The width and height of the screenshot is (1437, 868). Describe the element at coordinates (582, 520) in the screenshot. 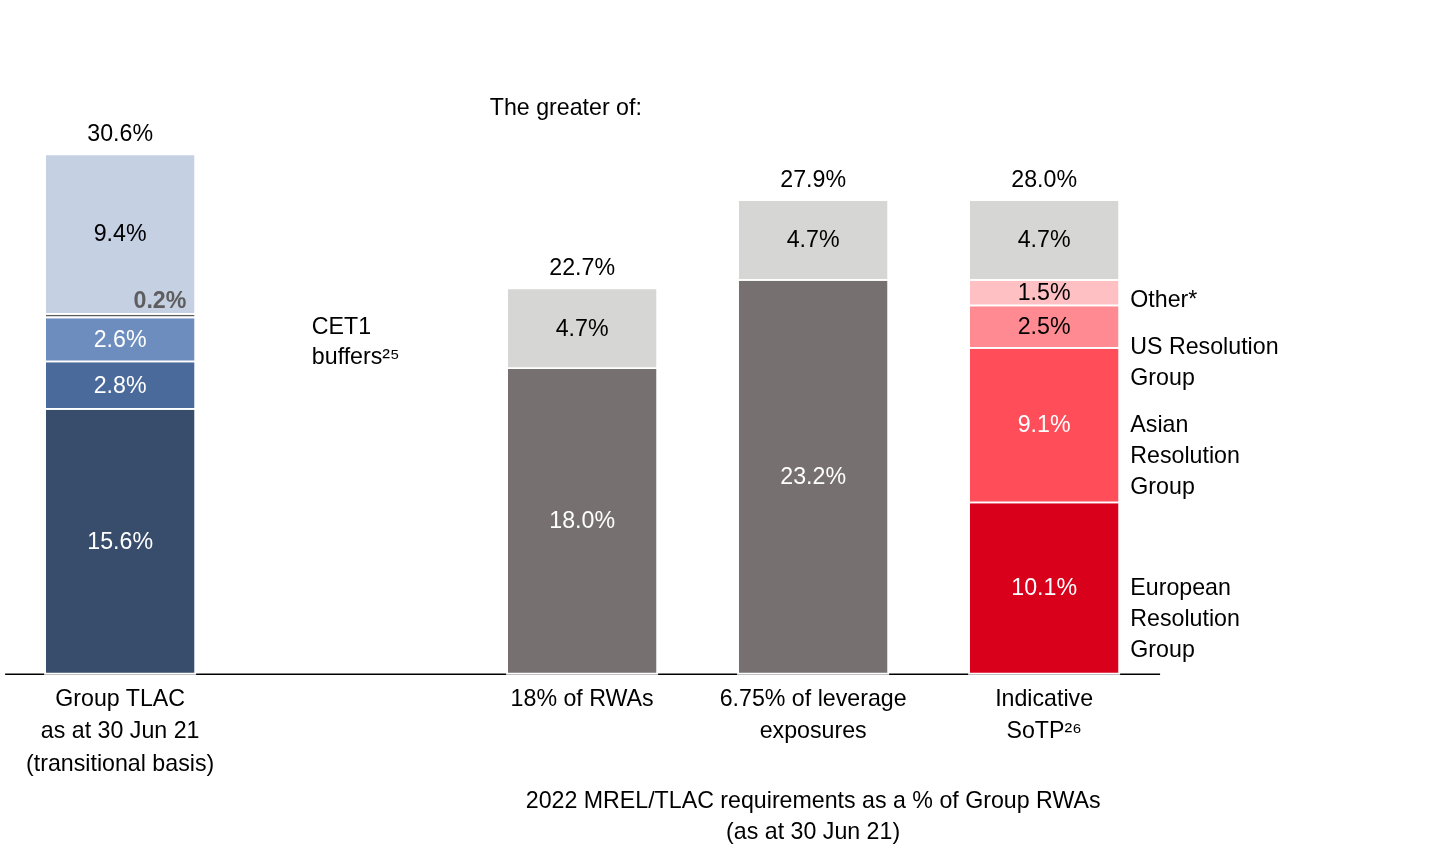

I see `data-label: 18.0%` at that location.